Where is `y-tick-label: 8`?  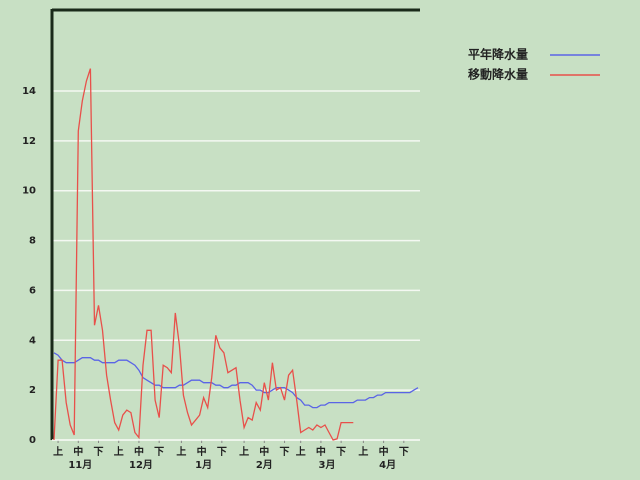 y-tick-label: 8 is located at coordinates (32, 241).